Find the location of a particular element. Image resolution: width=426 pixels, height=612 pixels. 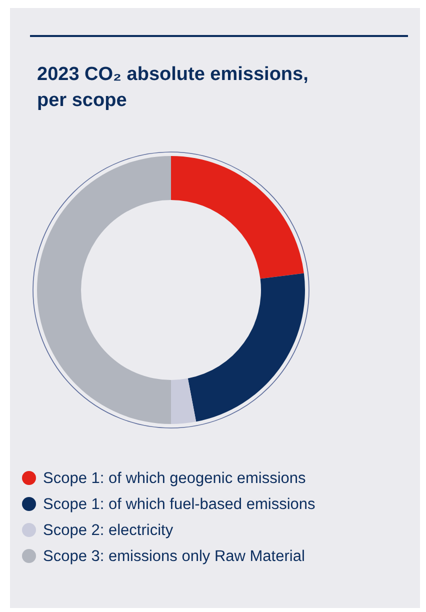

legend-label: Scope 2: electricity is located at coordinates (108, 530).